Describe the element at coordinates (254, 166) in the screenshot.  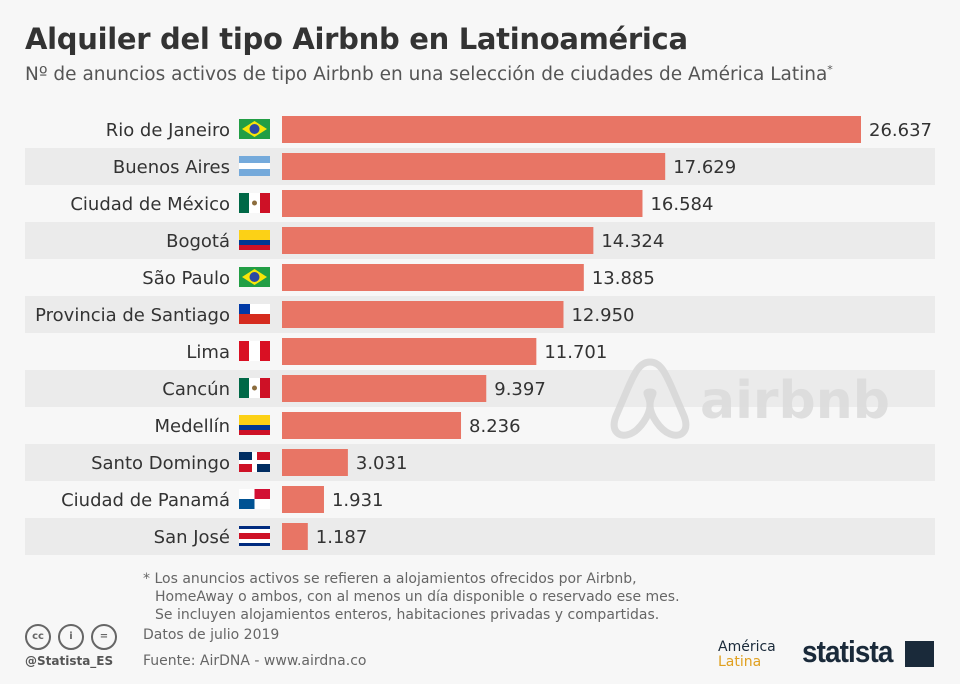
I see `flag-icon-ar` at that location.